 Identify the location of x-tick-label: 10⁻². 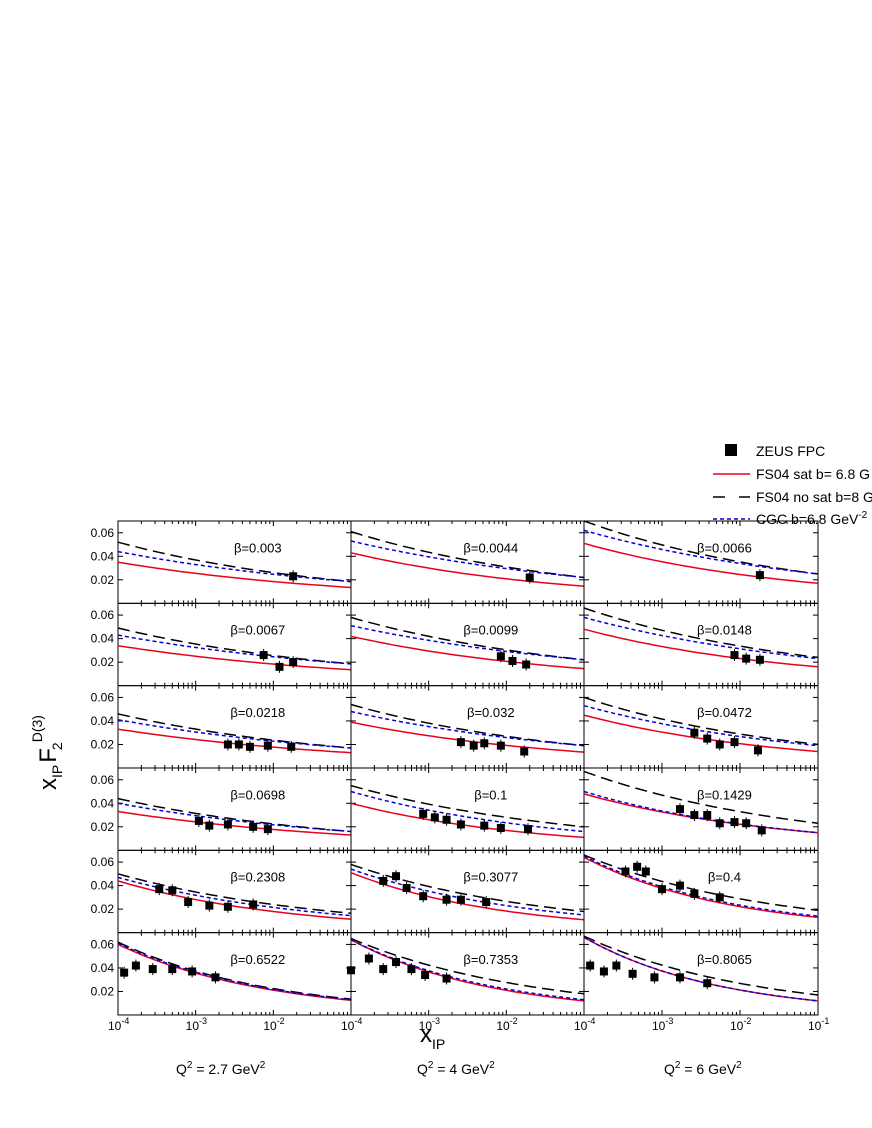
(740, 1024).